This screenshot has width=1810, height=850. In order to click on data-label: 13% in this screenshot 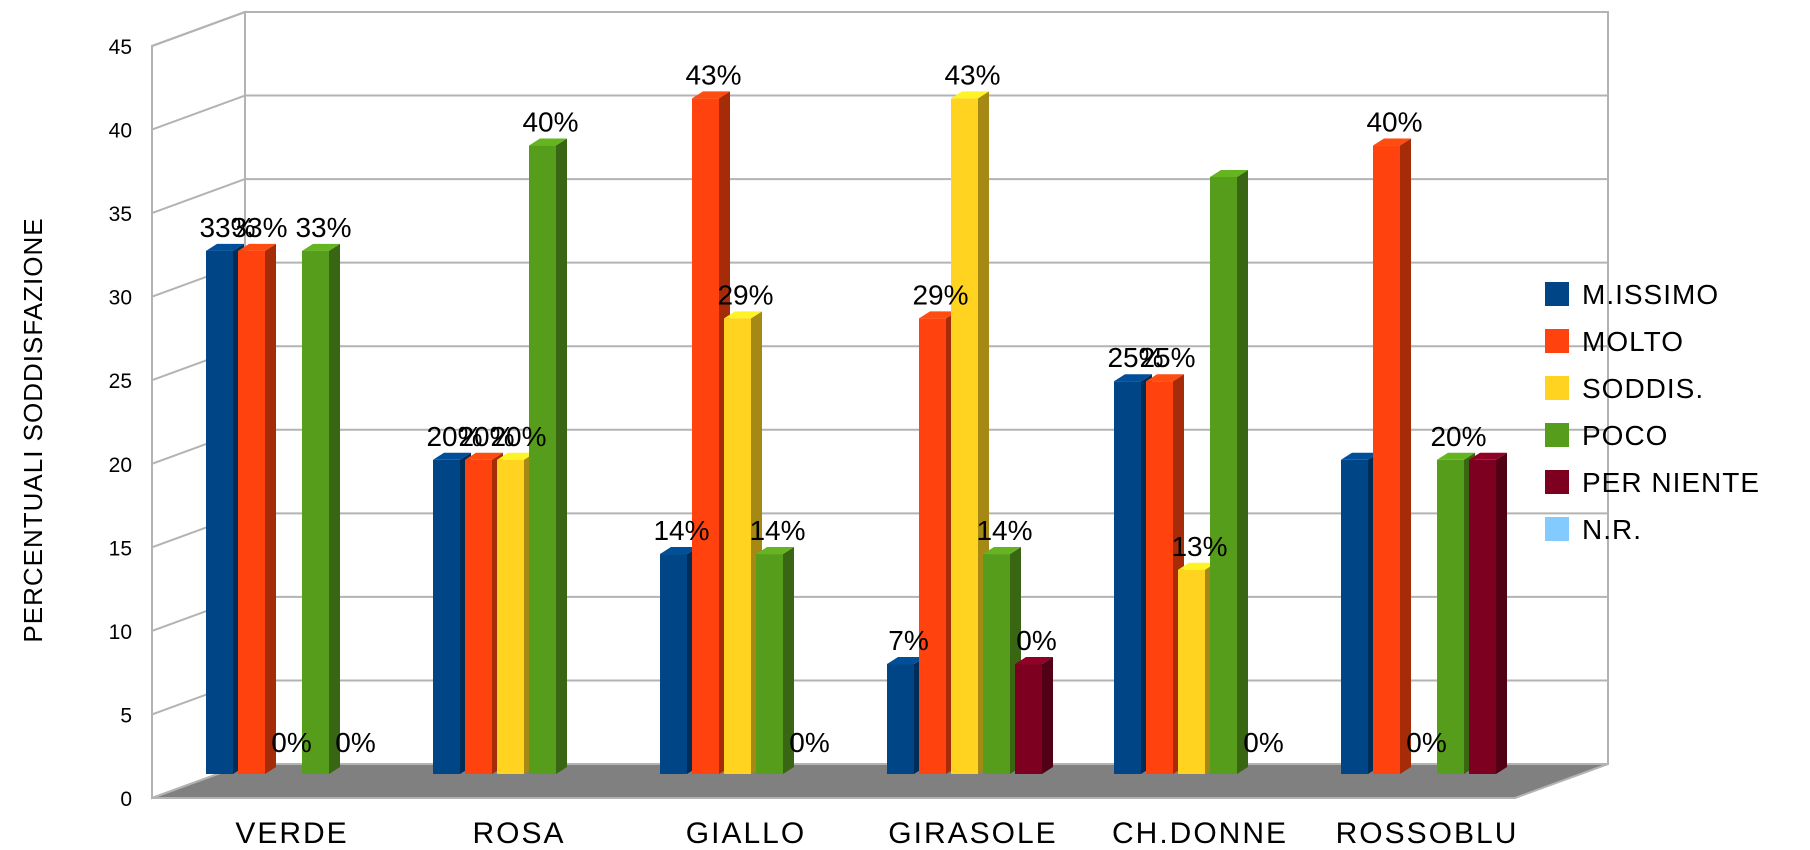, I will do `click(1199, 546)`.